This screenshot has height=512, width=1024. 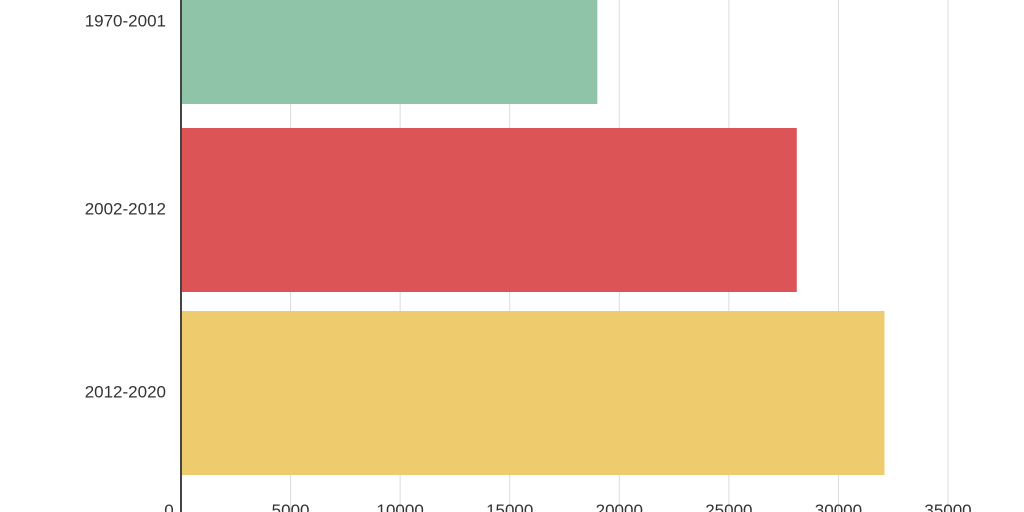 I want to click on x-tick-label-0: 0, so click(x=168, y=506).